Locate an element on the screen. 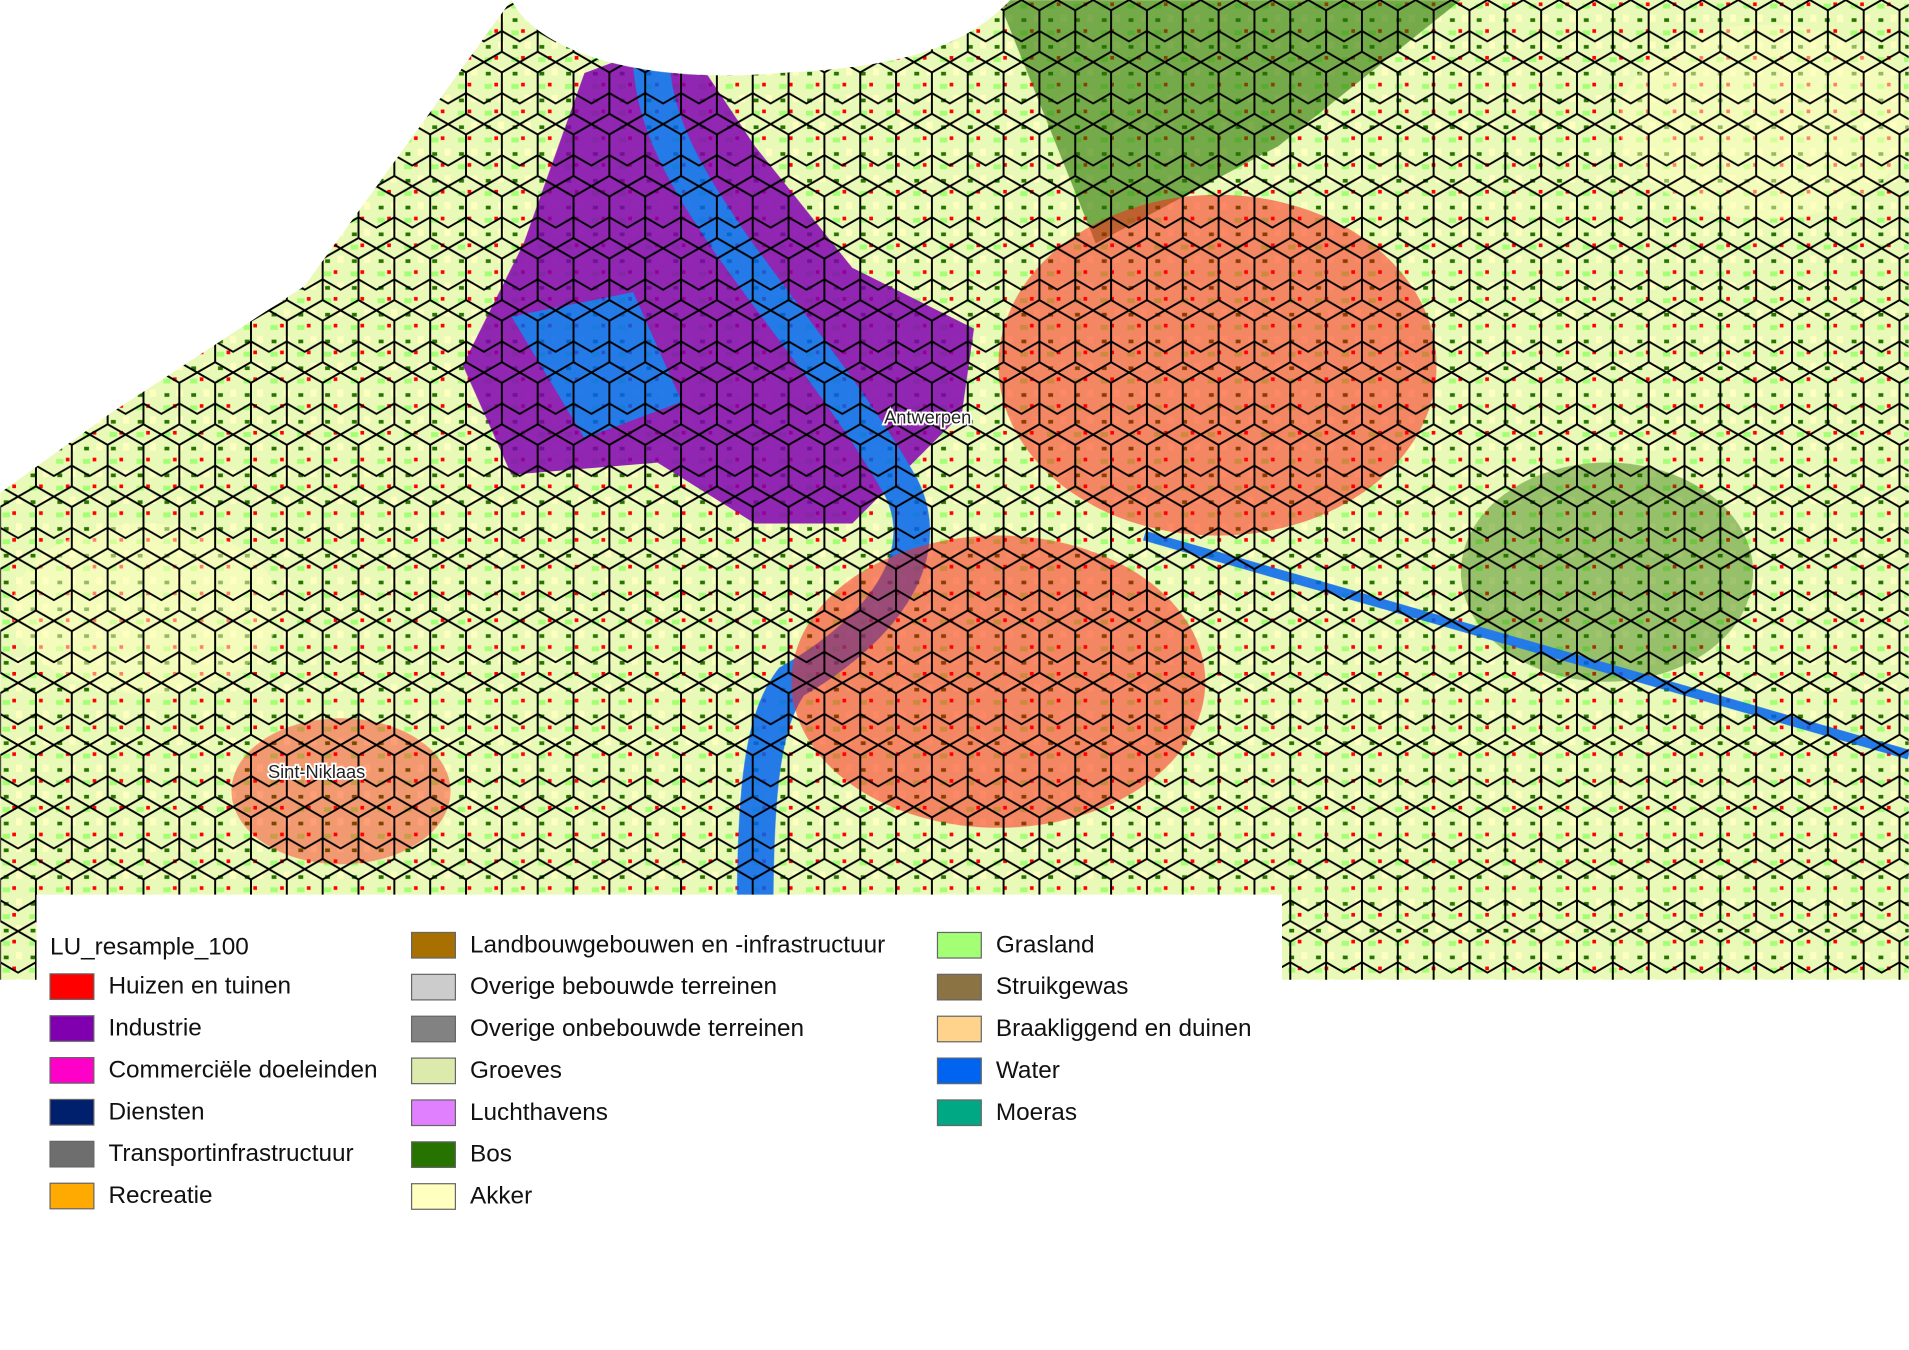  legend-label: Transportinfrastructuur is located at coordinates (230, 1153).